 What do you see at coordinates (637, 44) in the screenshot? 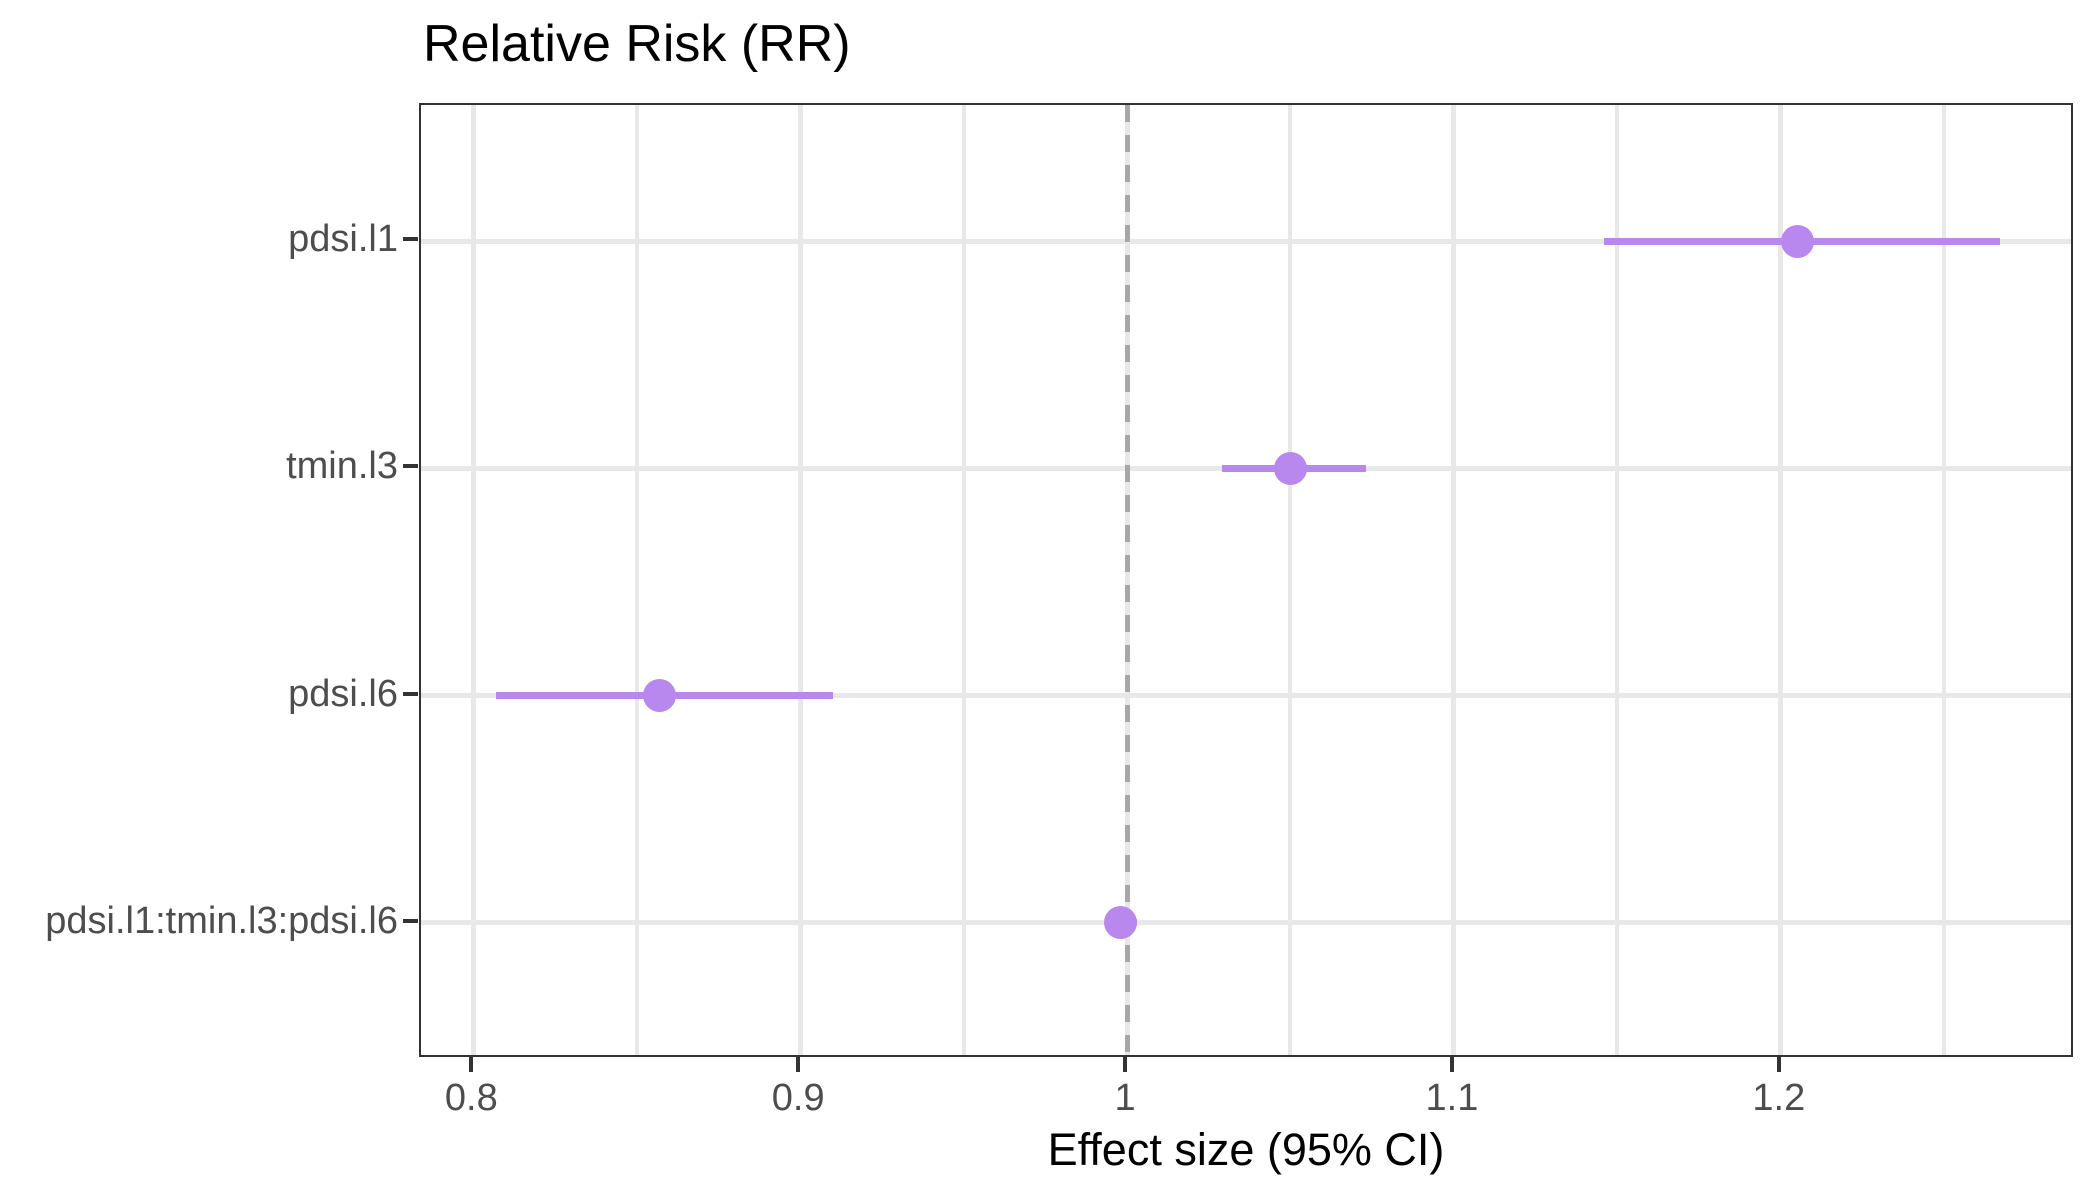
I see `chart-title: Relative Risk (RR)` at bounding box center [637, 44].